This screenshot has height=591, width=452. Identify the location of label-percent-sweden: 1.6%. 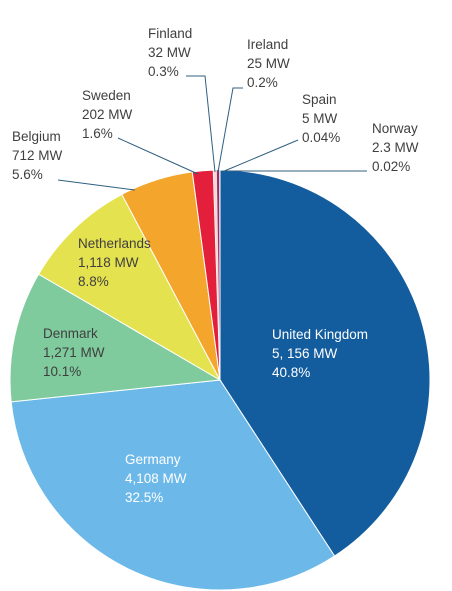
(97, 133).